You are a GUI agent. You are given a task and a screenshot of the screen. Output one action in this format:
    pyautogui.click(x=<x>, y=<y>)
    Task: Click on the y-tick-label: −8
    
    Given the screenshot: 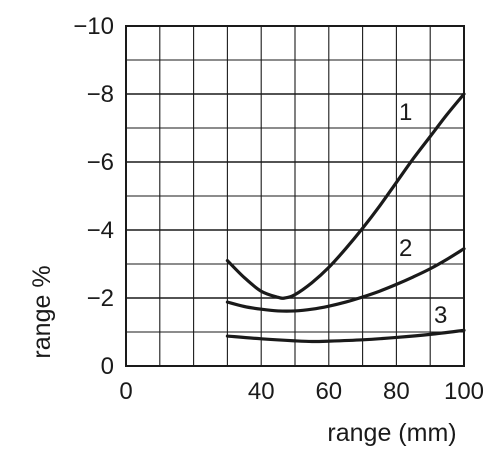 What is the action you would take?
    pyautogui.click(x=100, y=94)
    